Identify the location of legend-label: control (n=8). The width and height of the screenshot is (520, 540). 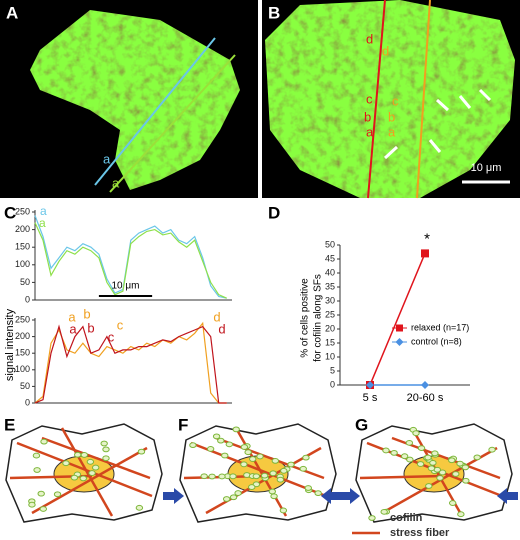
(436, 341).